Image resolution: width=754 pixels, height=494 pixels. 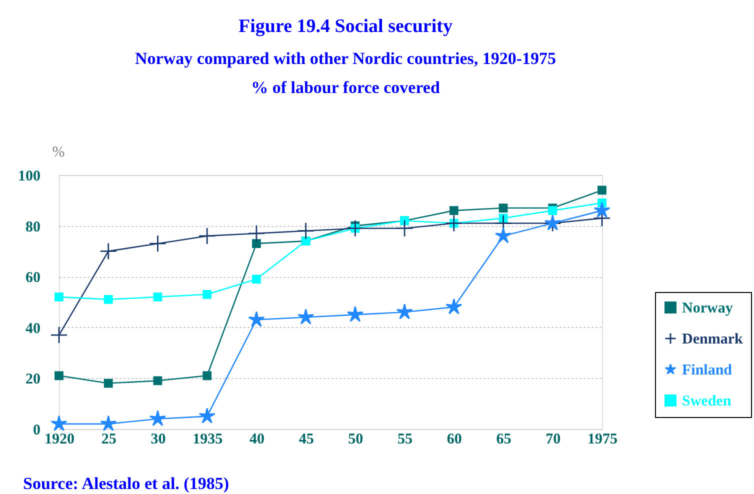 I want to click on legend-label: Denmark, so click(x=713, y=340).